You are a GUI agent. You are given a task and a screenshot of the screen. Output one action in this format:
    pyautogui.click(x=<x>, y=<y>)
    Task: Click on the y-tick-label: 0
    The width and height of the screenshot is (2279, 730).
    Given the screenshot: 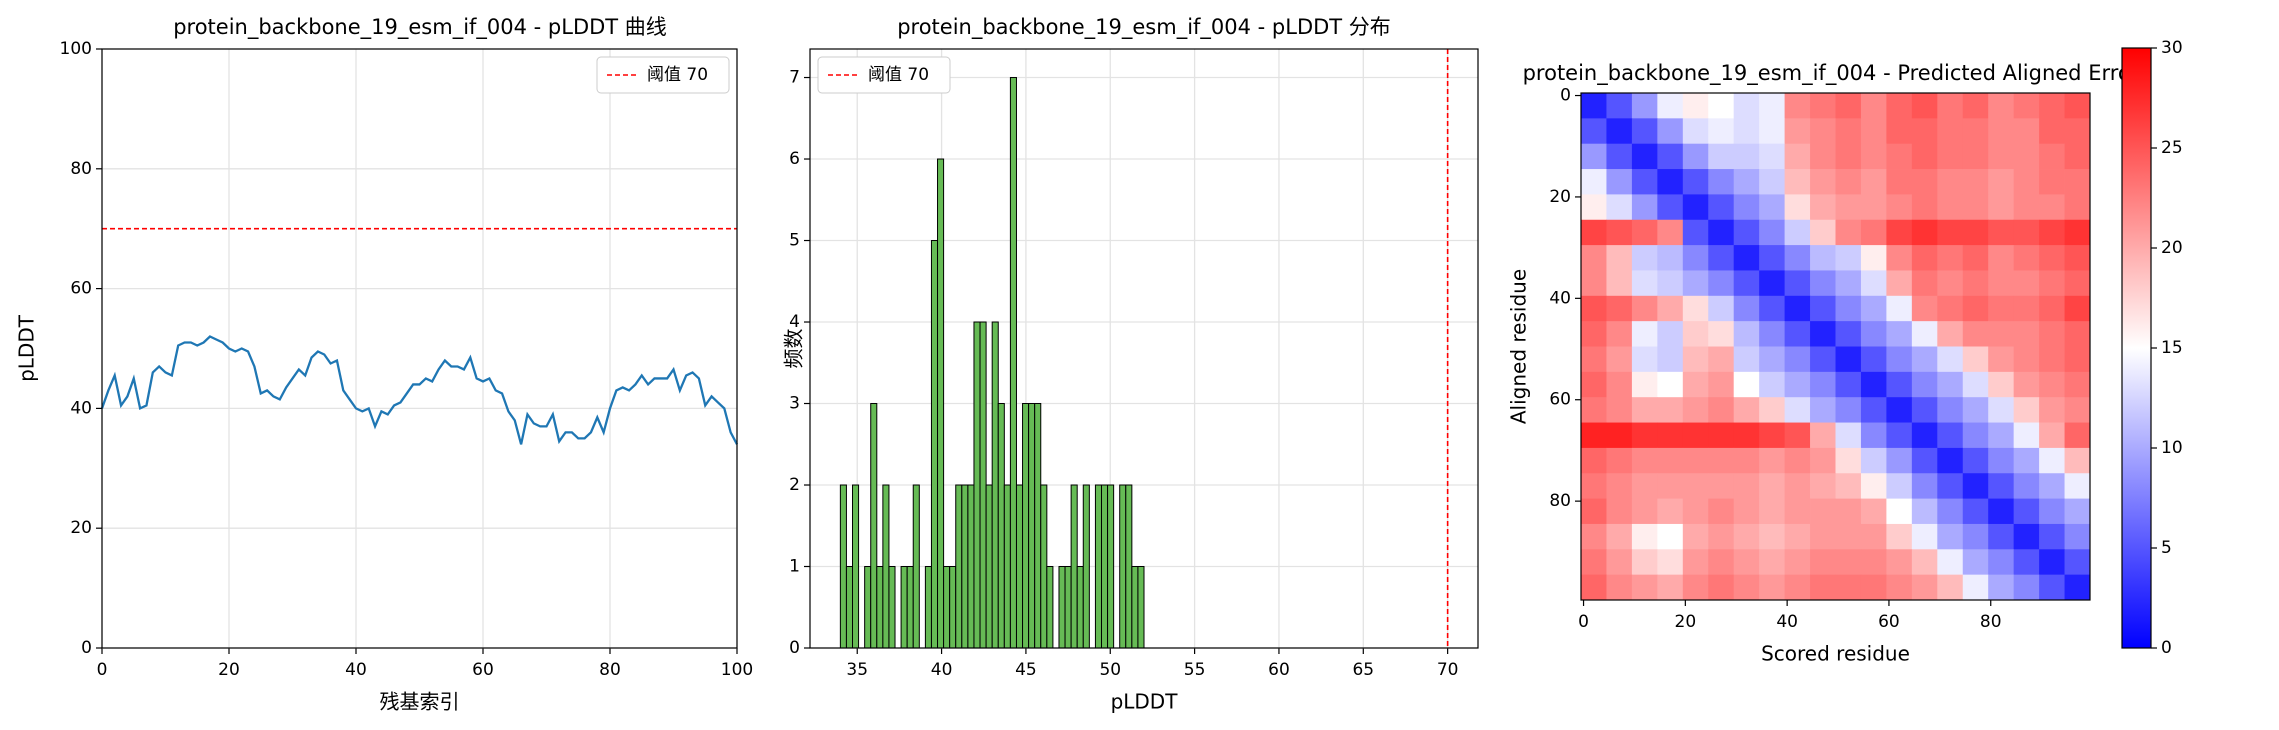 What is the action you would take?
    pyautogui.click(x=794, y=648)
    